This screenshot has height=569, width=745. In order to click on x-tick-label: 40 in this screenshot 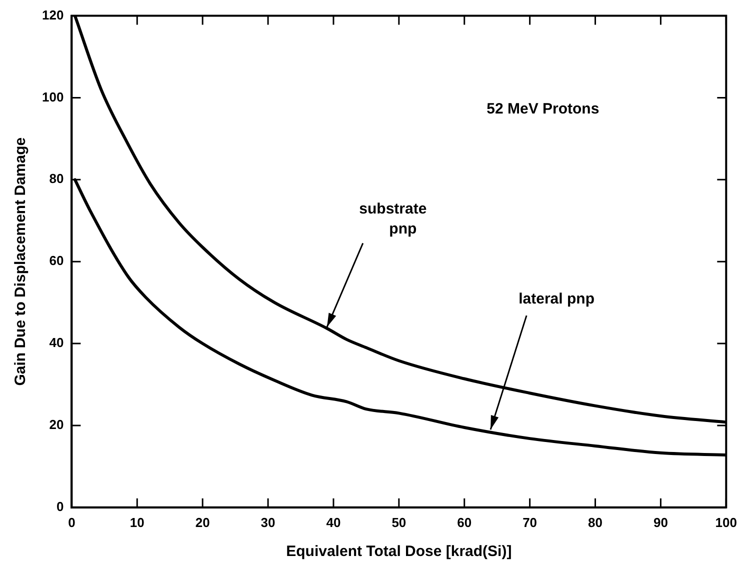, I will do `click(333, 522)`.